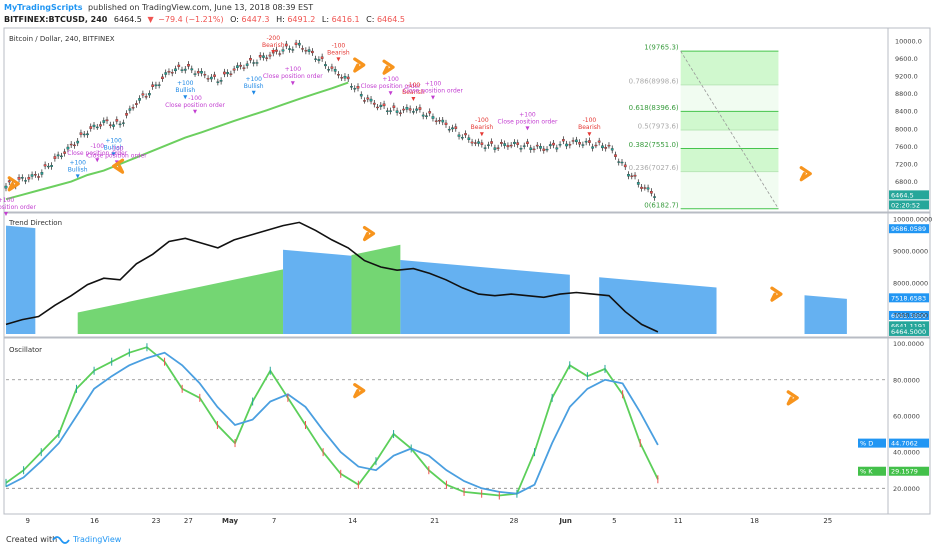  I want to click on footer-brand: TradingView, so click(97, 539).